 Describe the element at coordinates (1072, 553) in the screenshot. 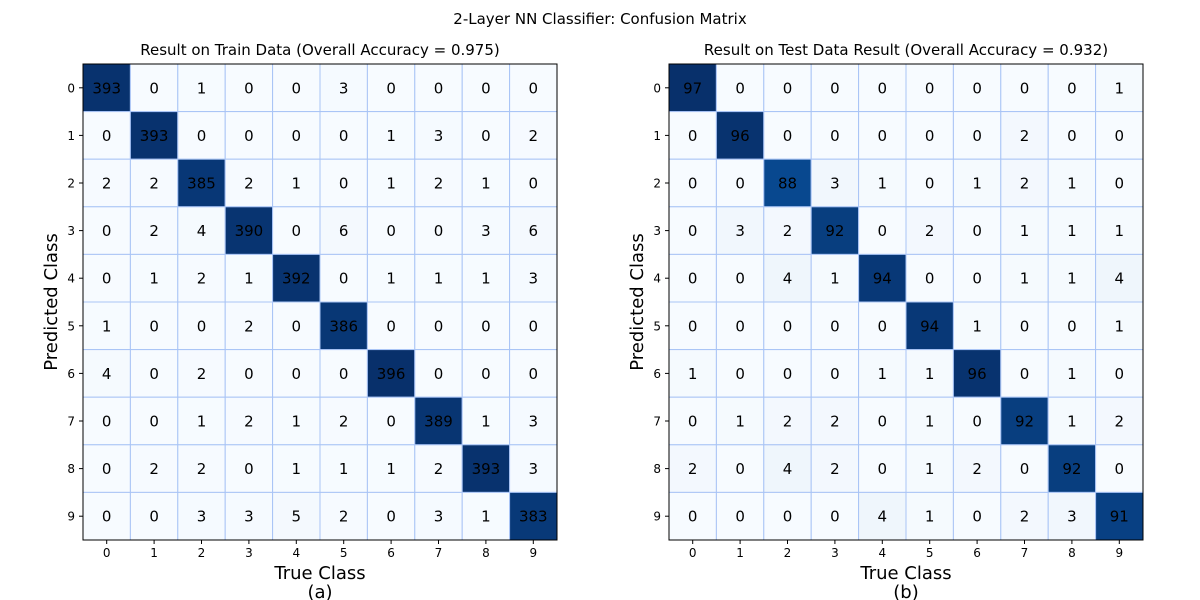

I see `x-tick-label: 8` at that location.